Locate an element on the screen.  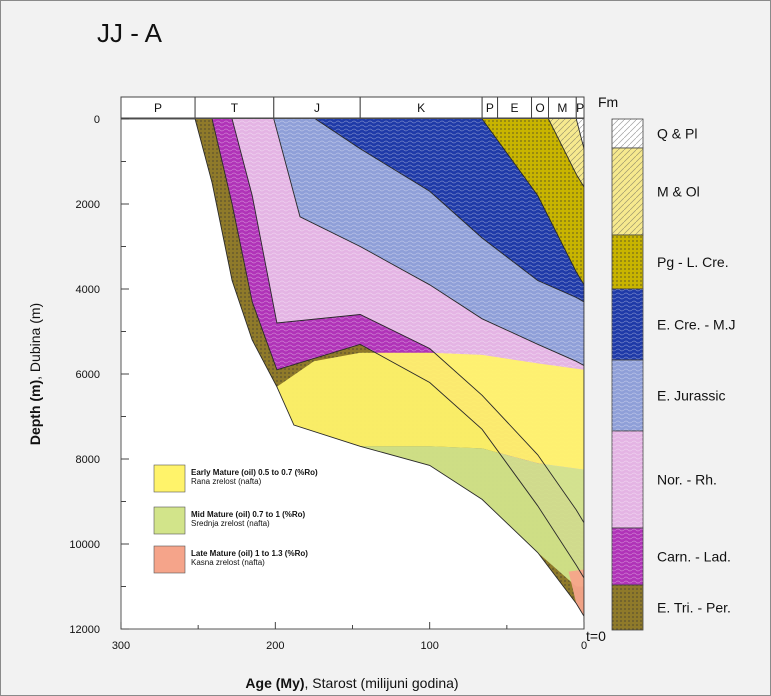
x-tick-label-100: 100 is located at coordinates (429, 646).